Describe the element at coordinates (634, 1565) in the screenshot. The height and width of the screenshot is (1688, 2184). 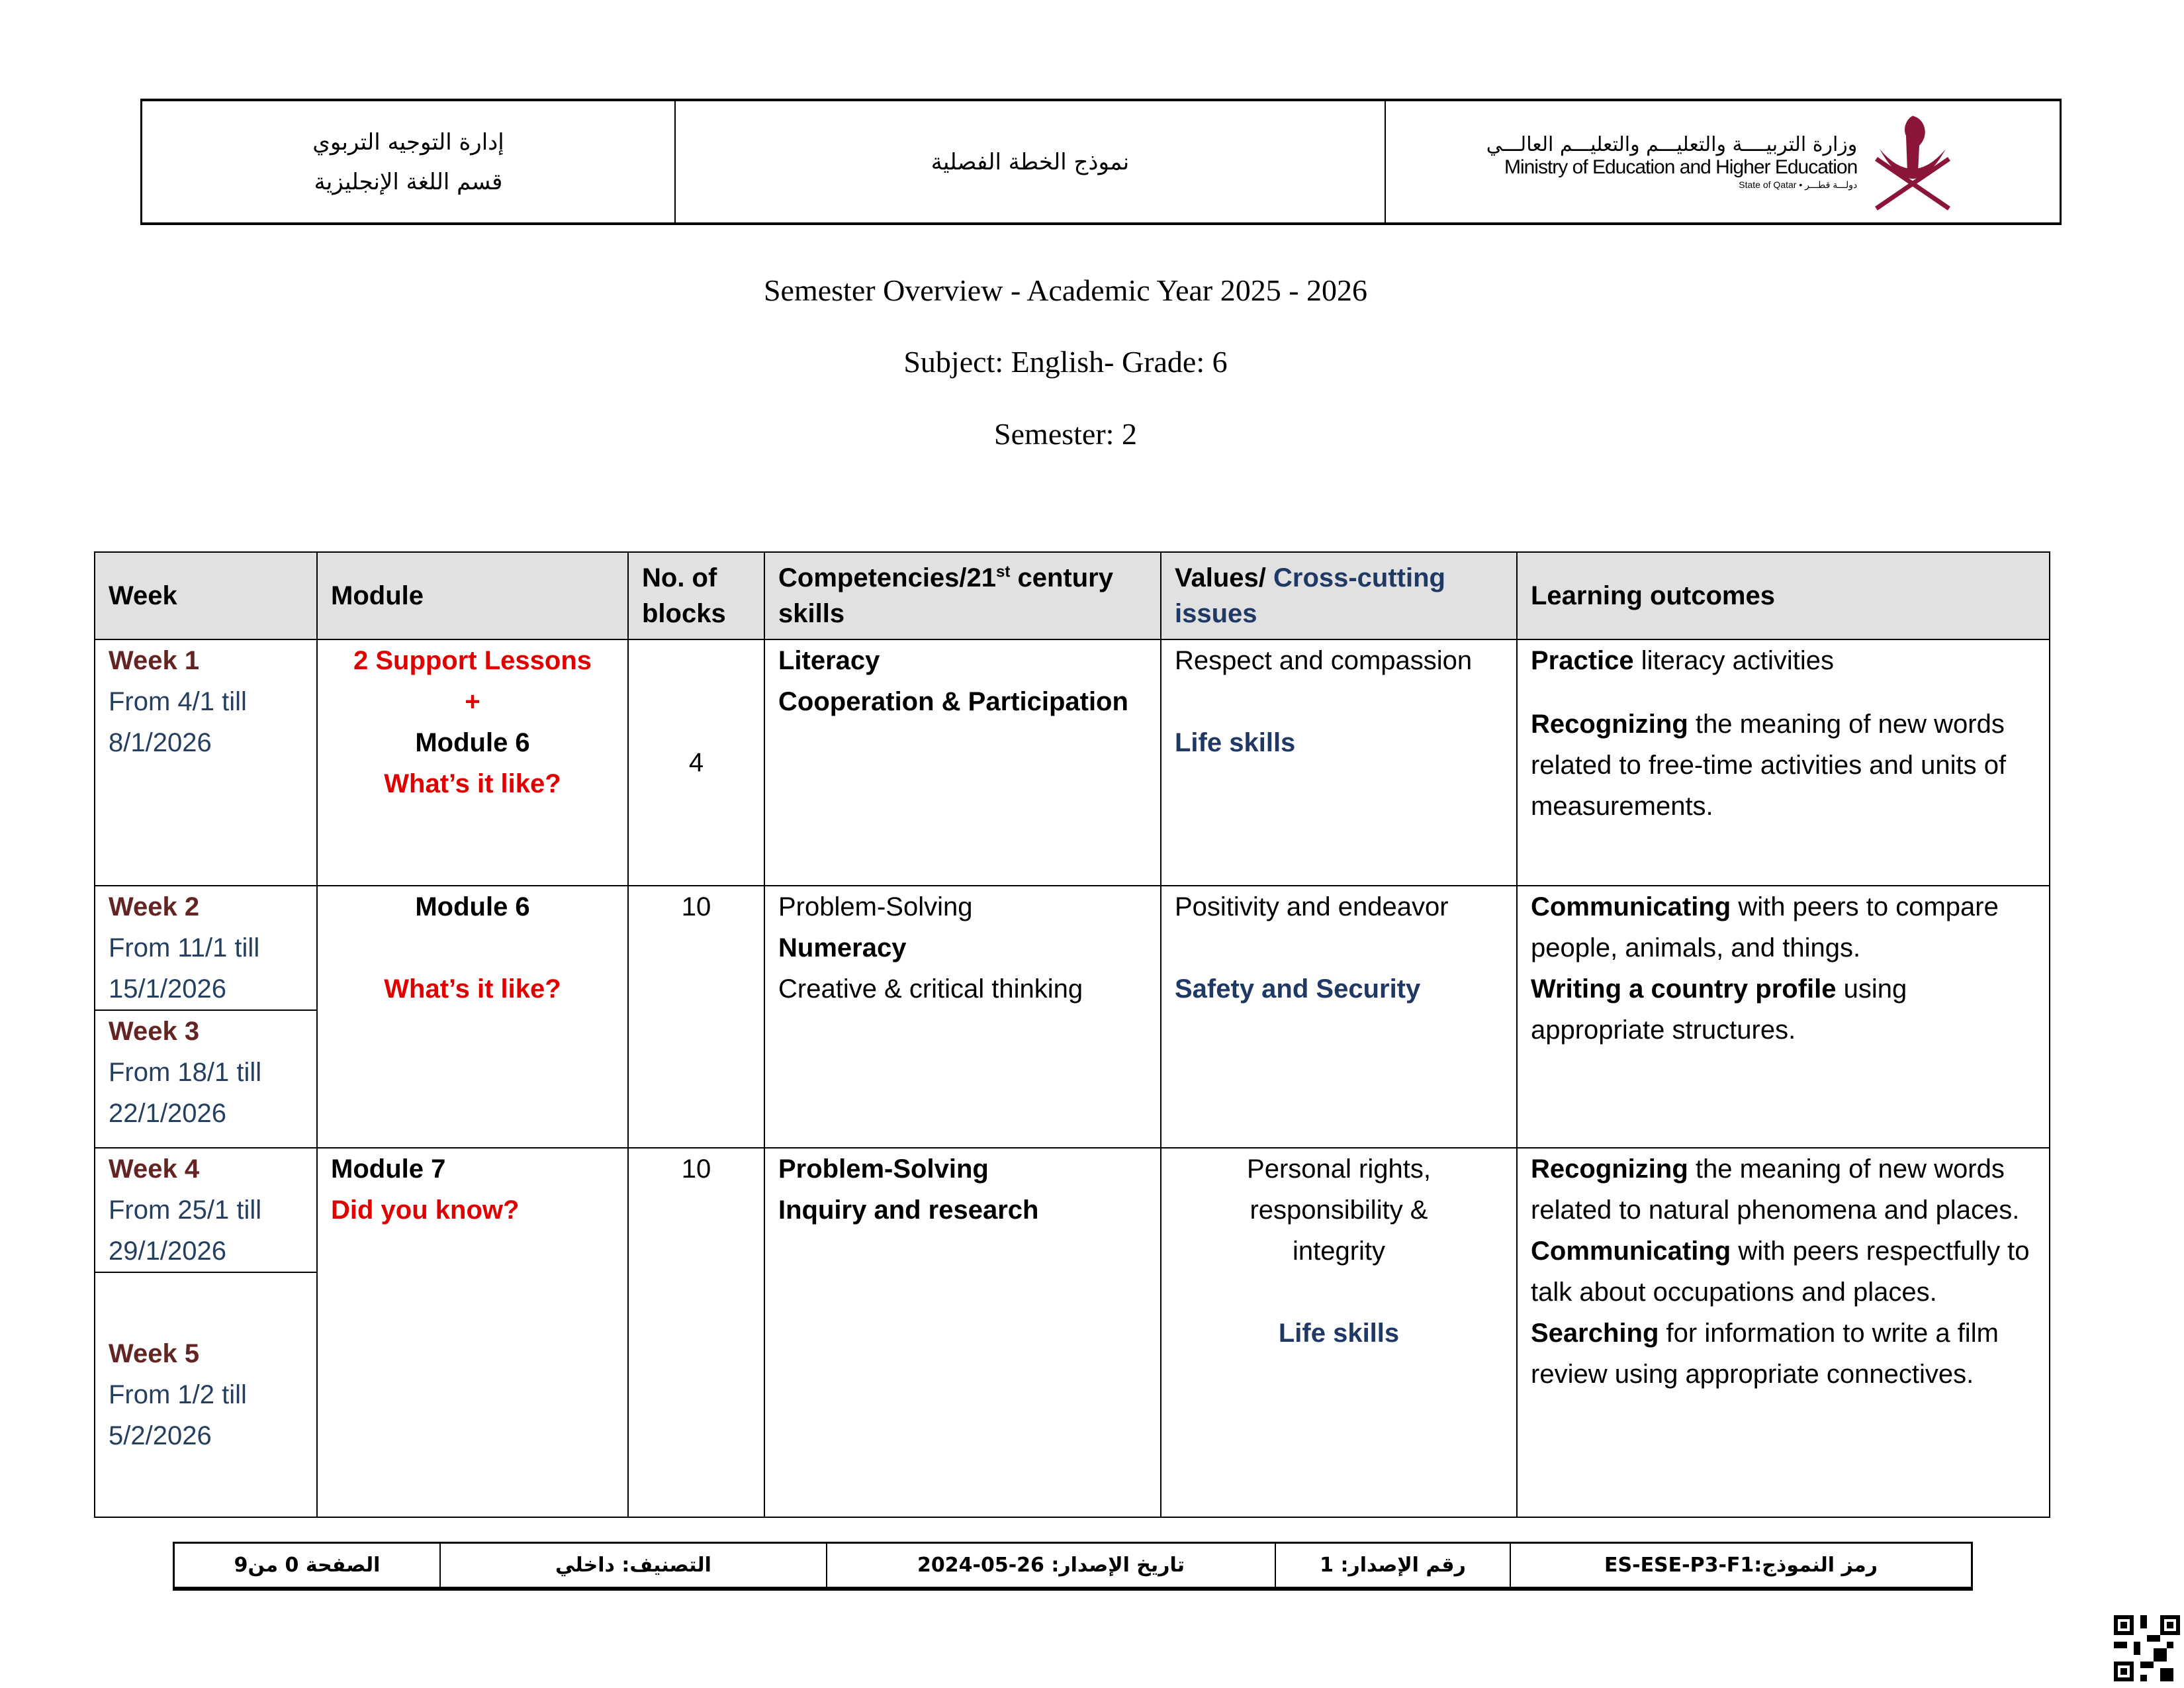
I see `footer-classification: التصنيف: داخلي` at that location.